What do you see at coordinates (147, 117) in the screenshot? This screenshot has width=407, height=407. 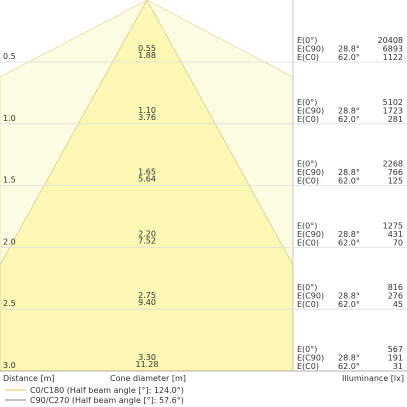 I see `diameter-c0: 3.76` at bounding box center [147, 117].